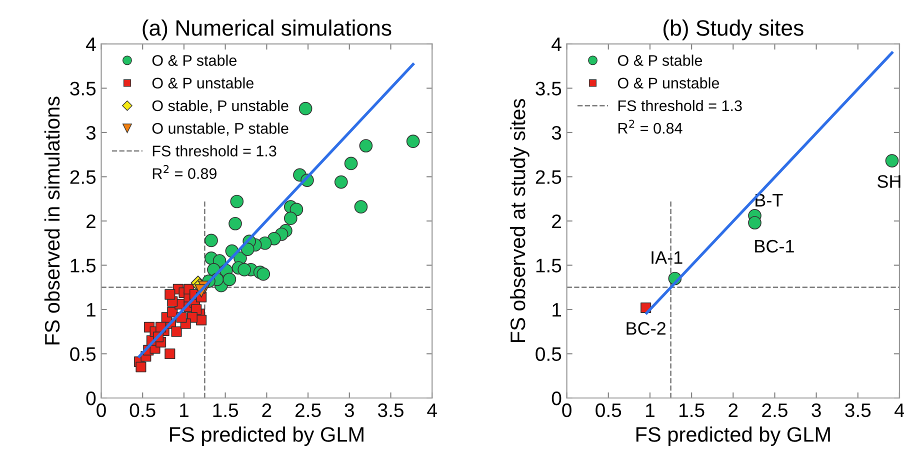  Describe the element at coordinates (774, 246) in the screenshot. I see `annotation: BC-1` at that location.